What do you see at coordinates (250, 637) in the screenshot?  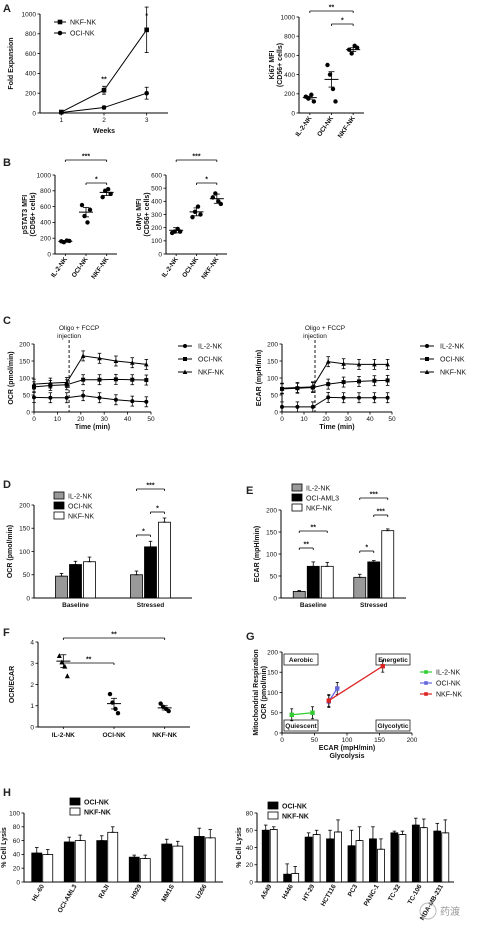 I see `panel-label-g: G` at bounding box center [250, 637].